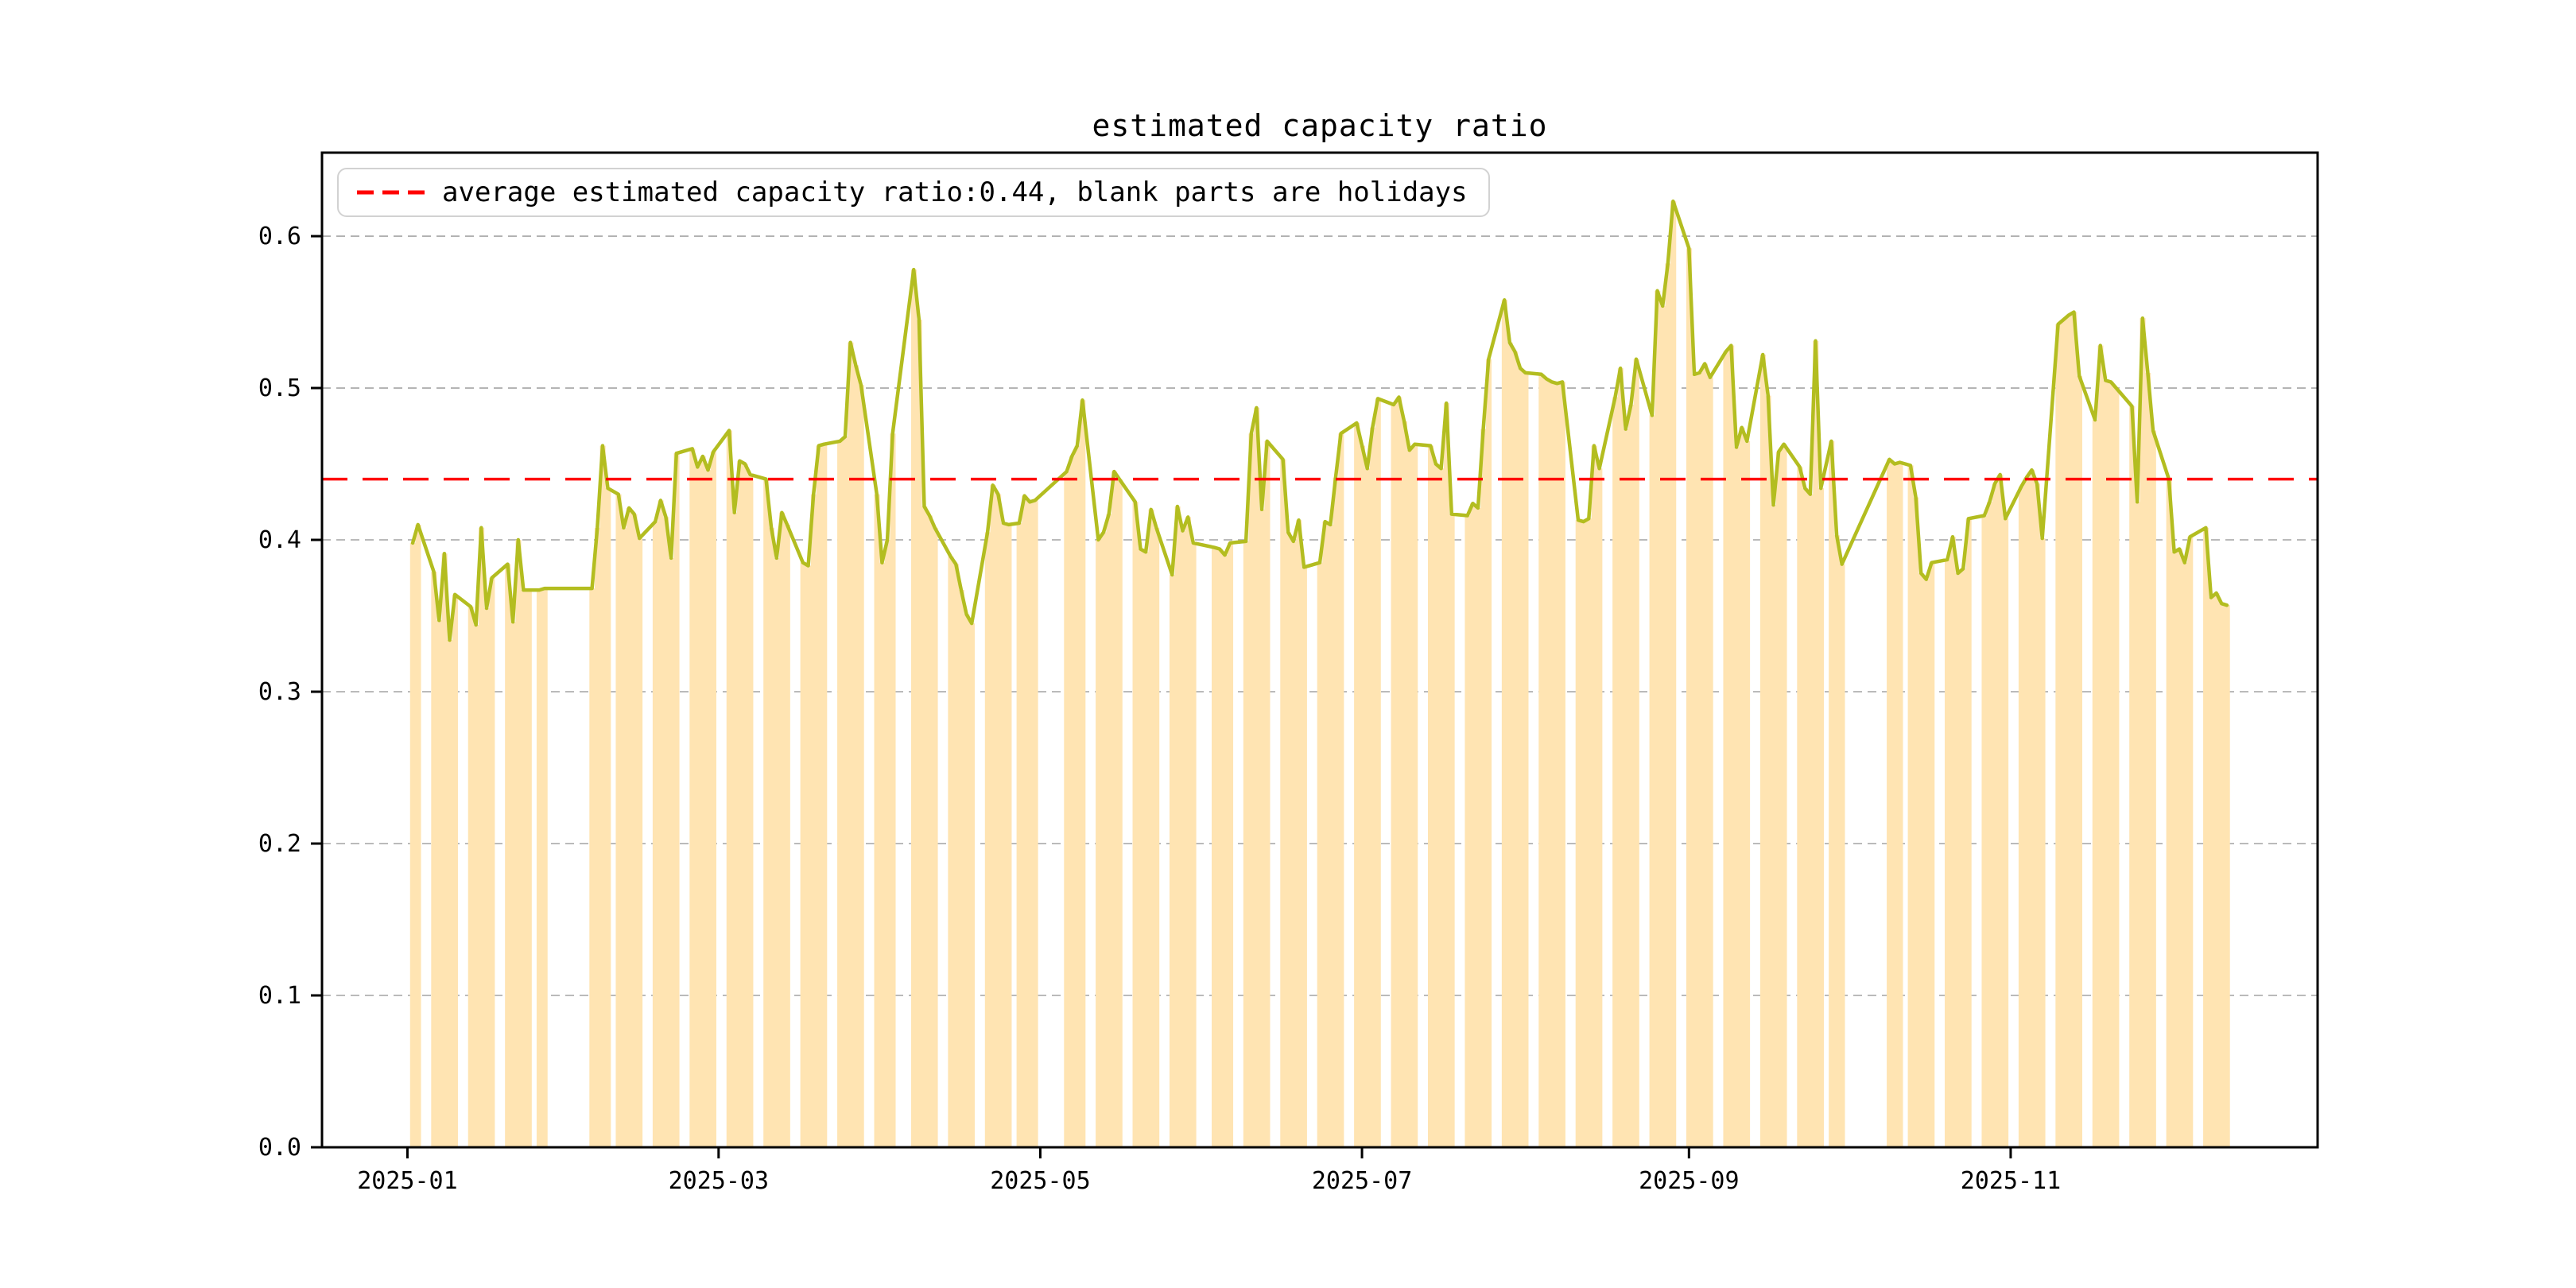  Describe the element at coordinates (280, 844) in the screenshot. I see `y-tick-label: 0.2` at that location.